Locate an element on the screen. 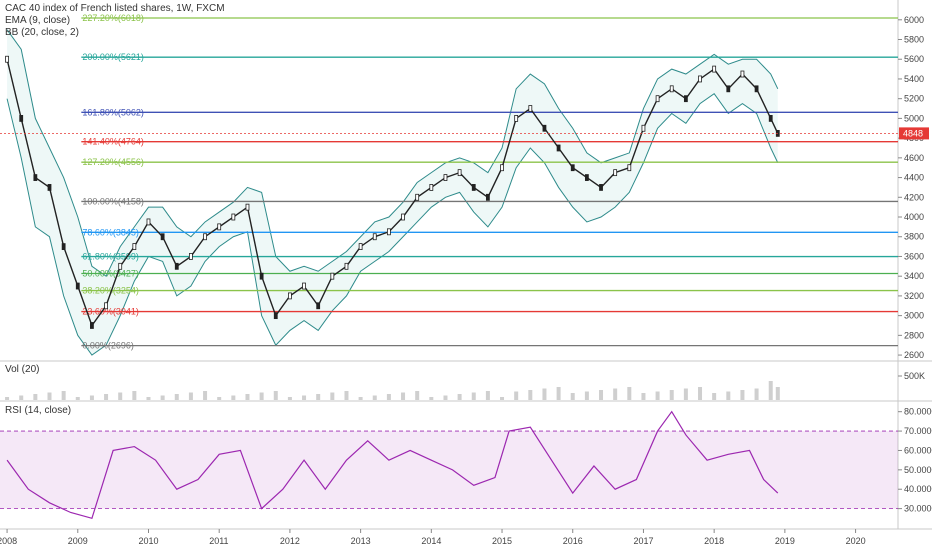  fib-level-label-8: 50.00%(3427) is located at coordinates (110, 274).